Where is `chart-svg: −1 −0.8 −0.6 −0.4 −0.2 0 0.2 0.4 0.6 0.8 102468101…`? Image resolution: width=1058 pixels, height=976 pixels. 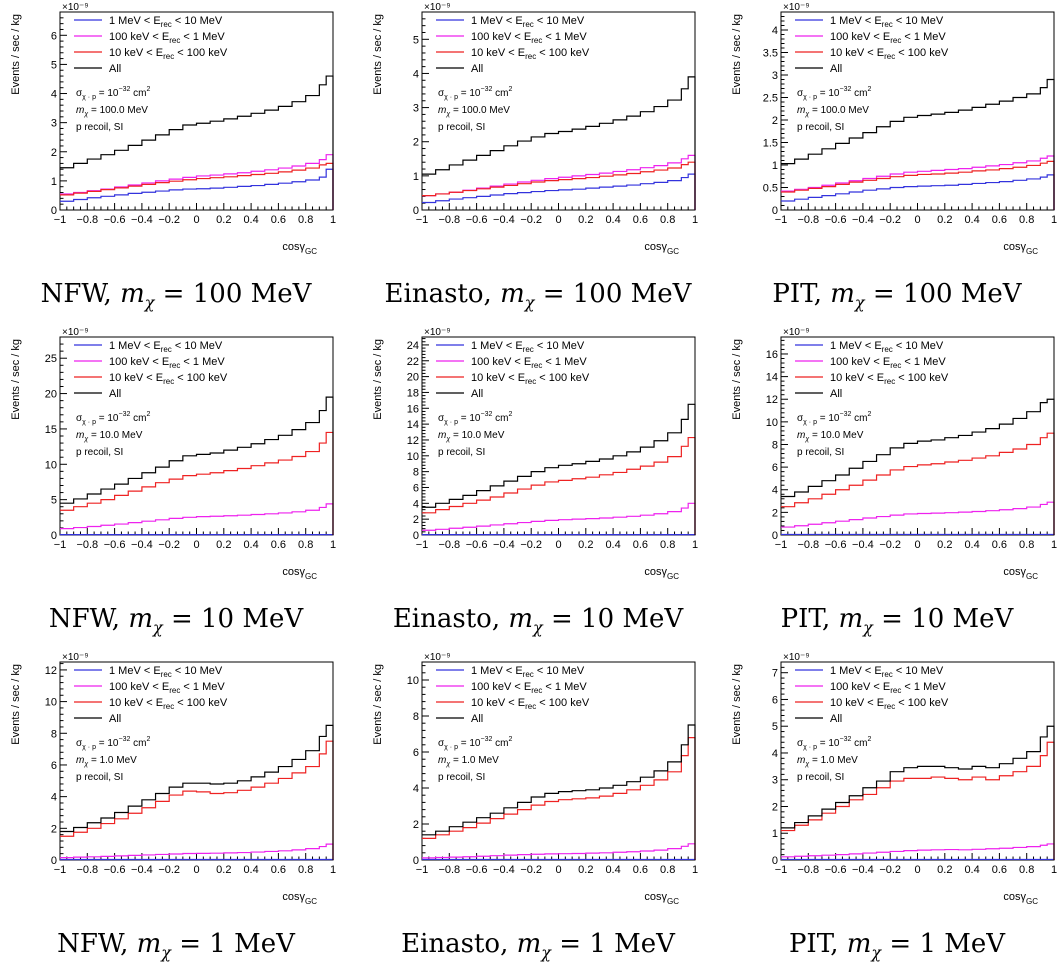
chart-svg: −1 −0.8 −0.6 −0.4 −0.2 0 0.2 0.4 0.6 0.8 102468101… is located at coordinates (894, 454).